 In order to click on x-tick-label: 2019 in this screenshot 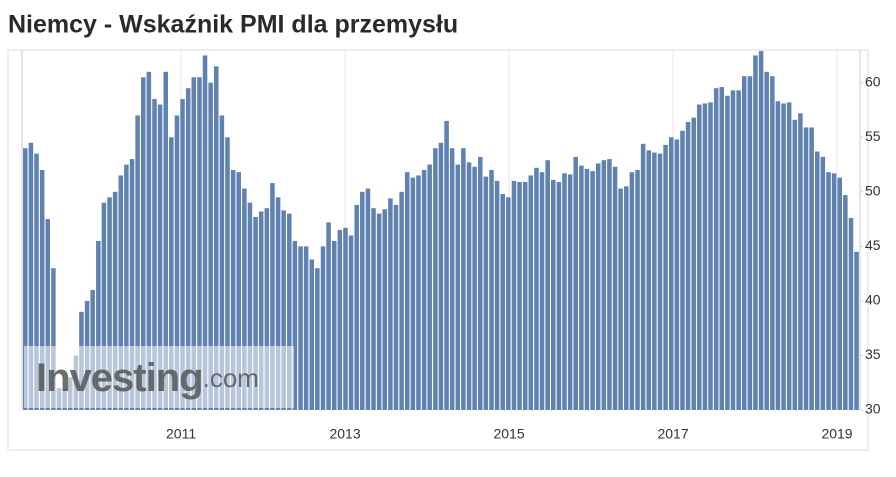, I will do `click(836, 434)`.